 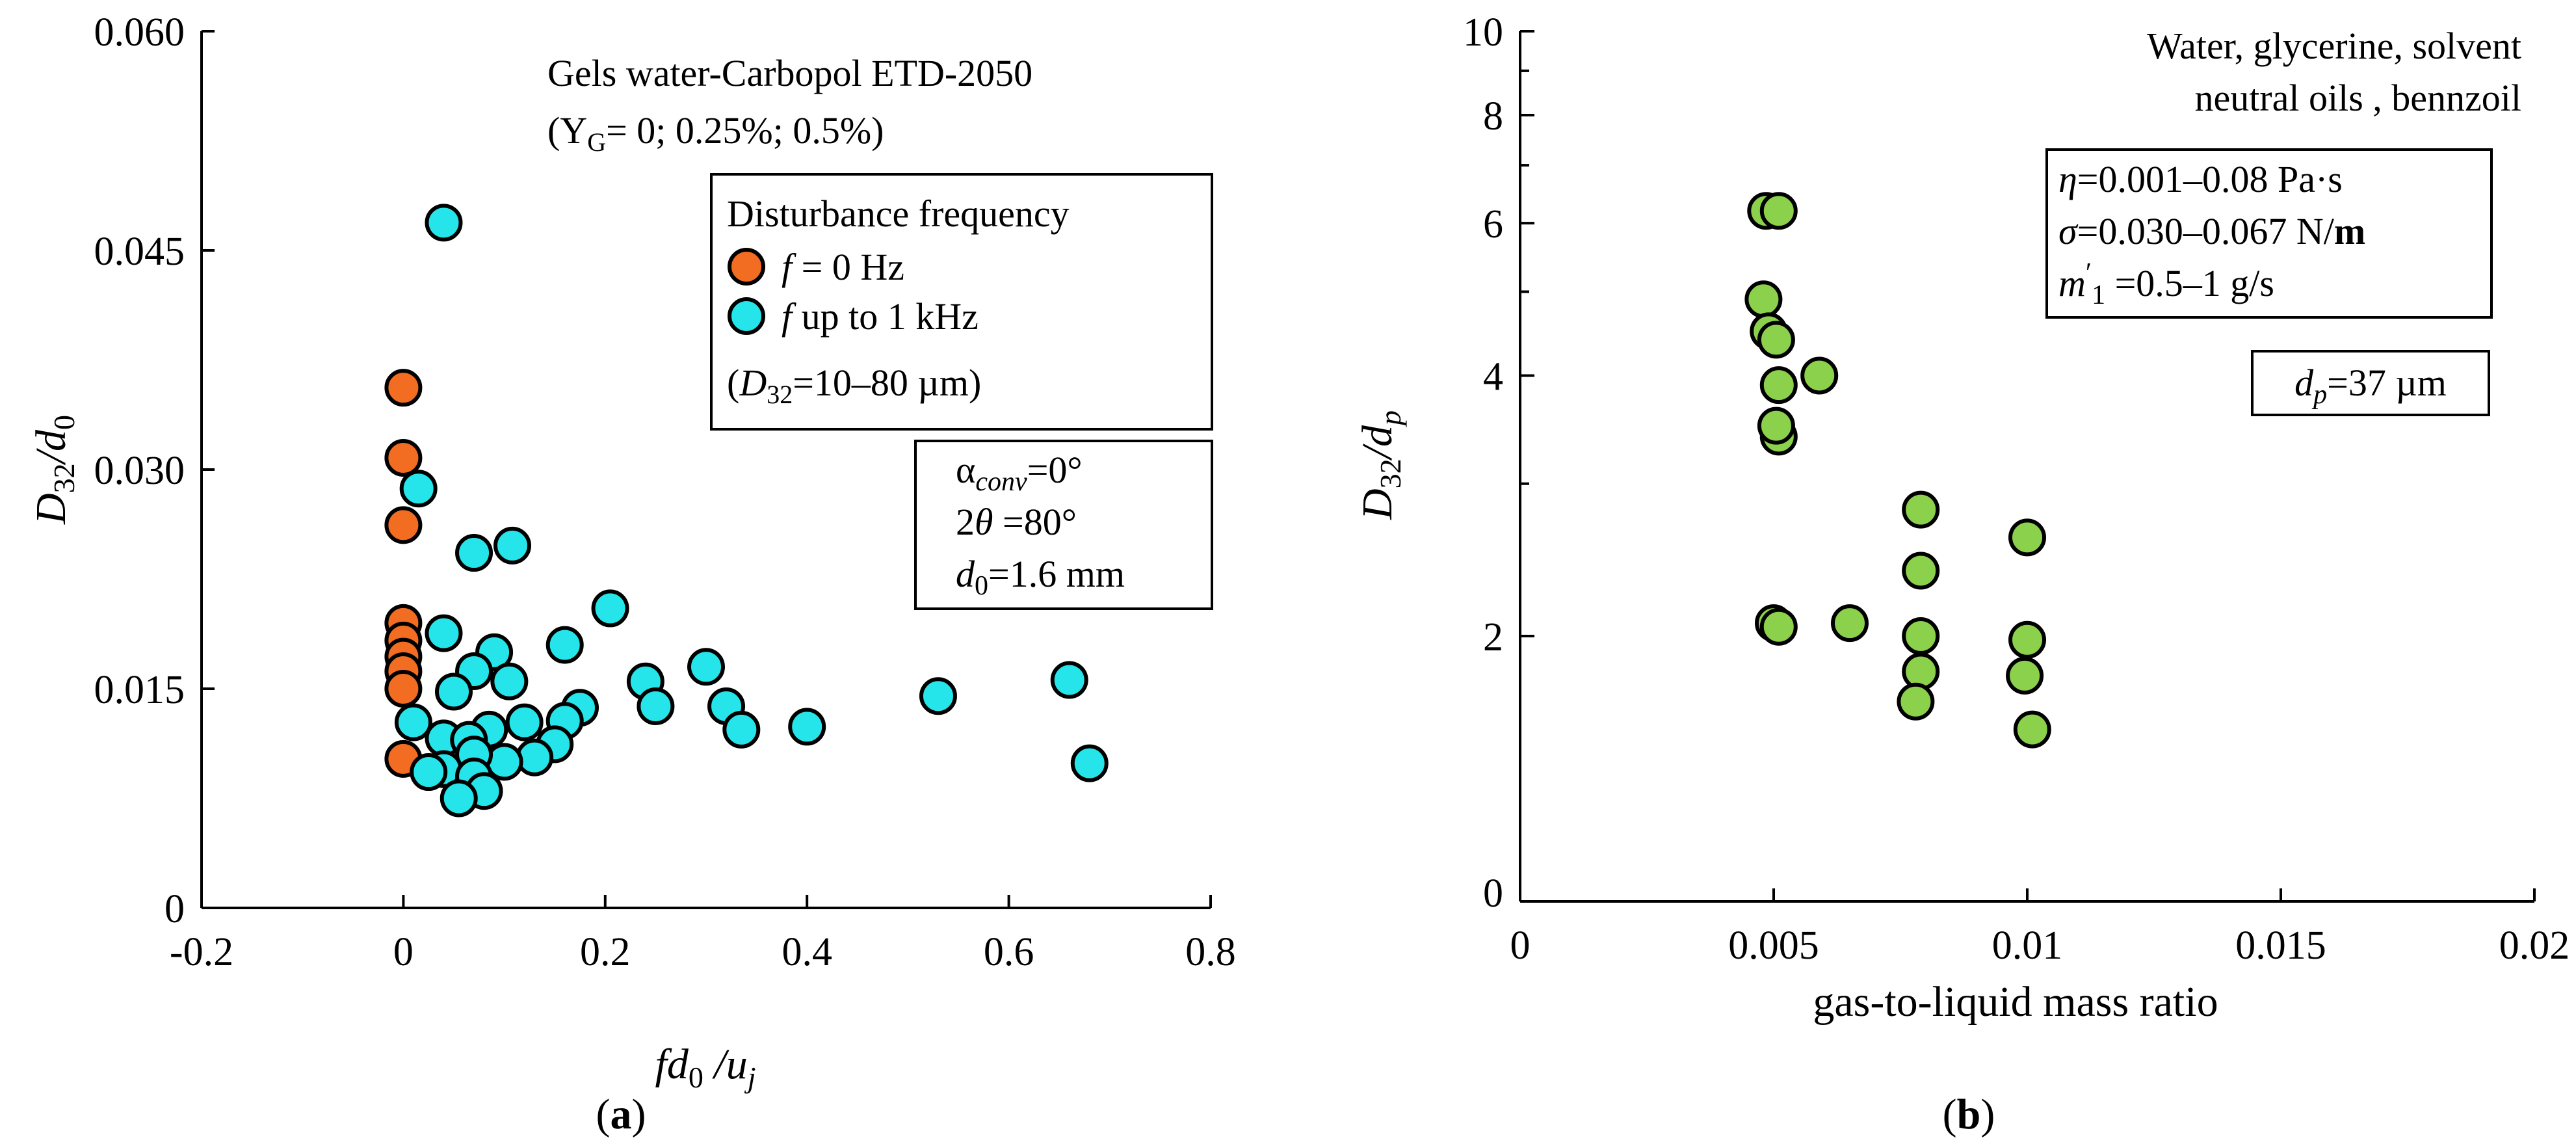 What do you see at coordinates (2027, 946) in the screenshot?
I see `chart-b-x-tick-label: 0.01` at bounding box center [2027, 946].